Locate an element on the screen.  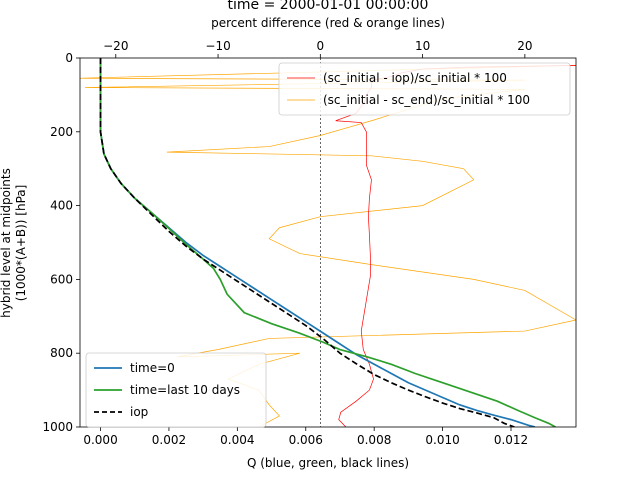
legend-top-right is located at coordinates (424, 89).